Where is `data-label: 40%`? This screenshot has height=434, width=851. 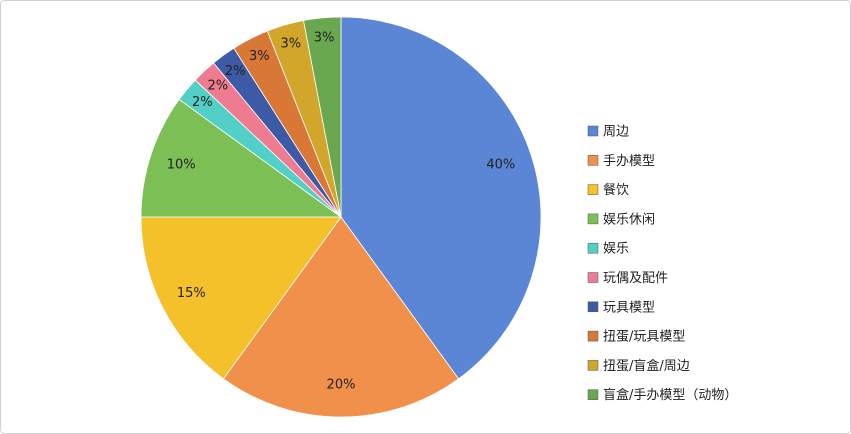
data-label: 40% is located at coordinates (500, 165).